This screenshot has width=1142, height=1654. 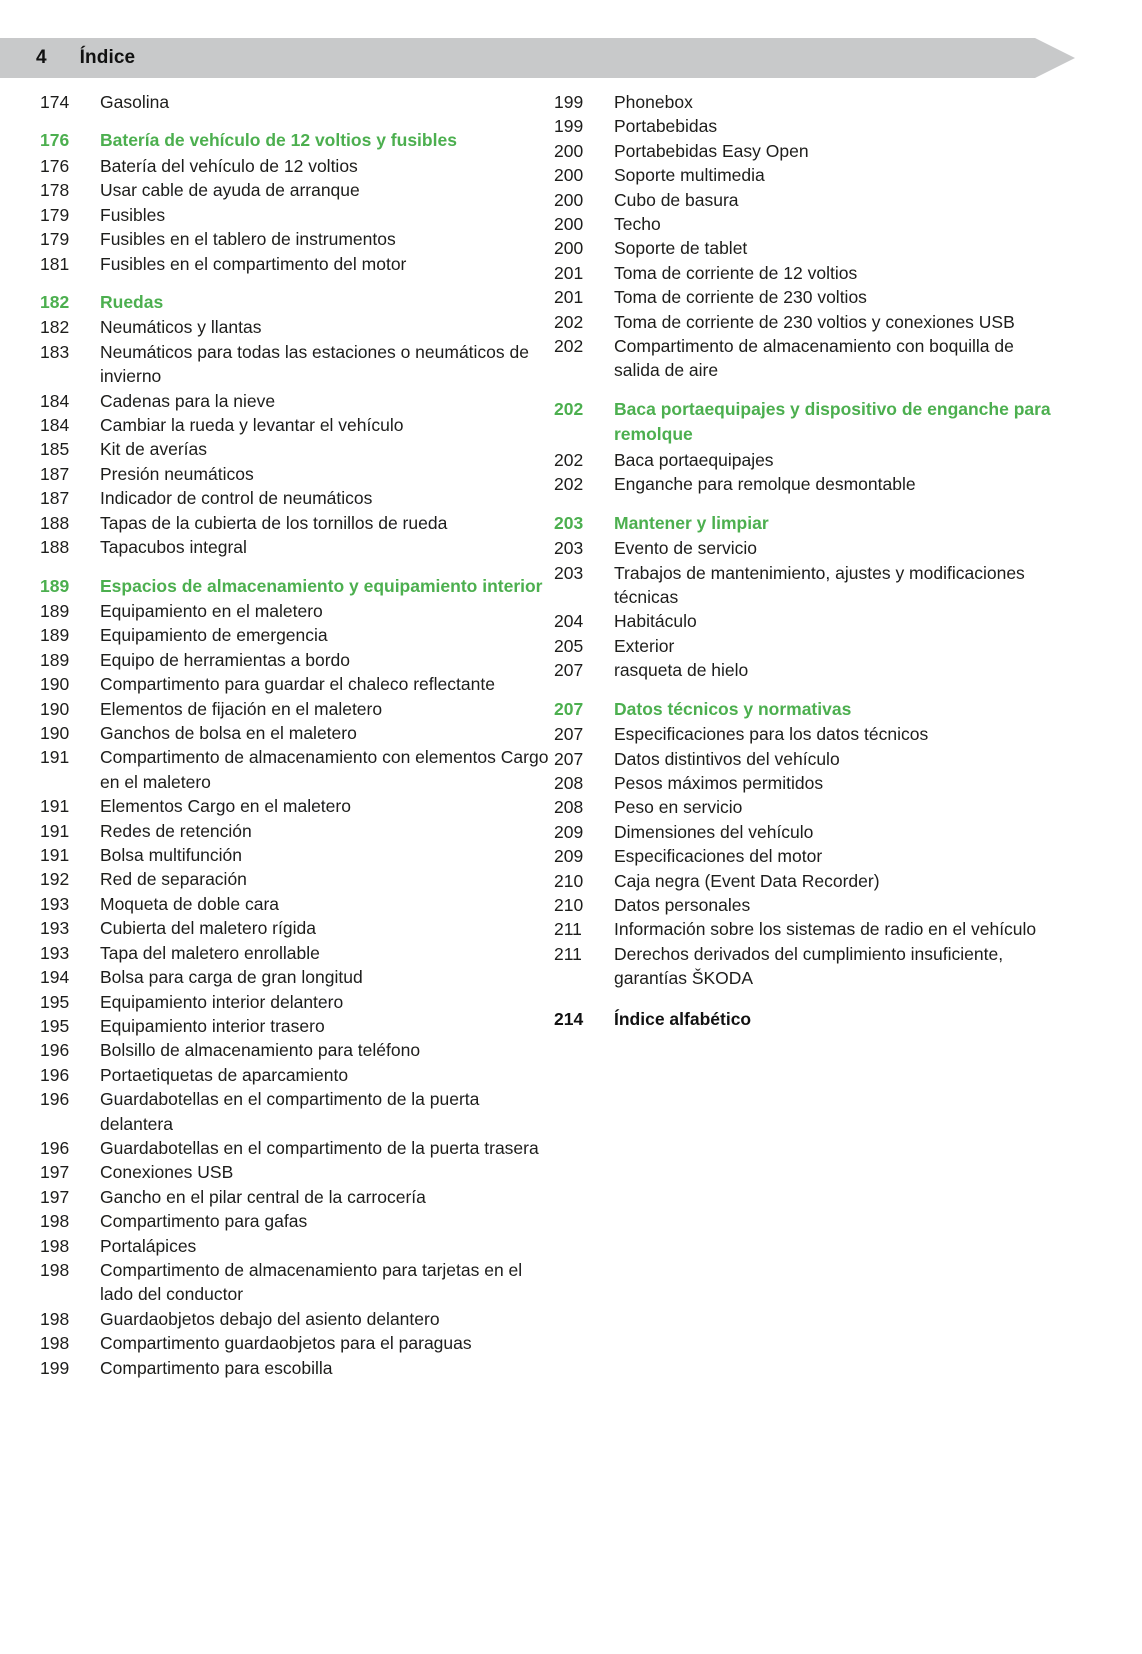 What do you see at coordinates (637, 224) in the screenshot?
I see `toc-entry-label: Techo` at bounding box center [637, 224].